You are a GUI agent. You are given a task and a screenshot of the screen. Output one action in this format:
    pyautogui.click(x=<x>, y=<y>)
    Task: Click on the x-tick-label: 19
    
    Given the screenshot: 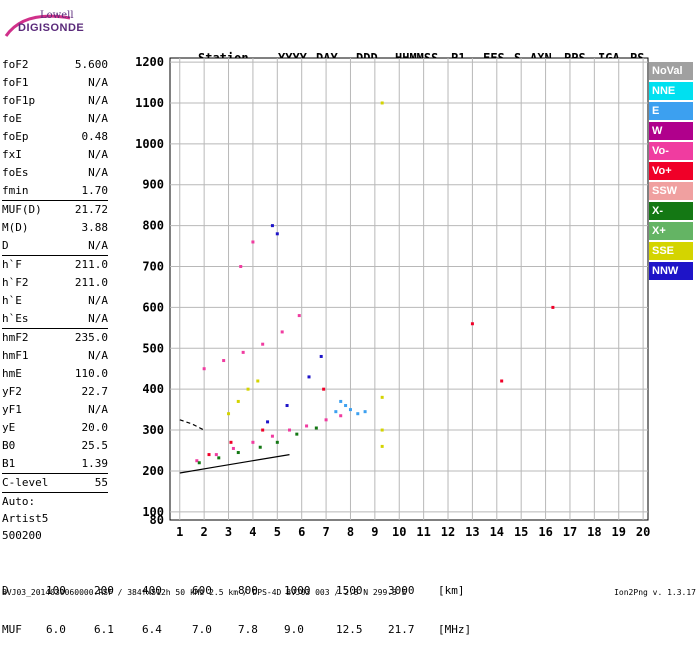 What is the action you would take?
    pyautogui.click(x=619, y=532)
    